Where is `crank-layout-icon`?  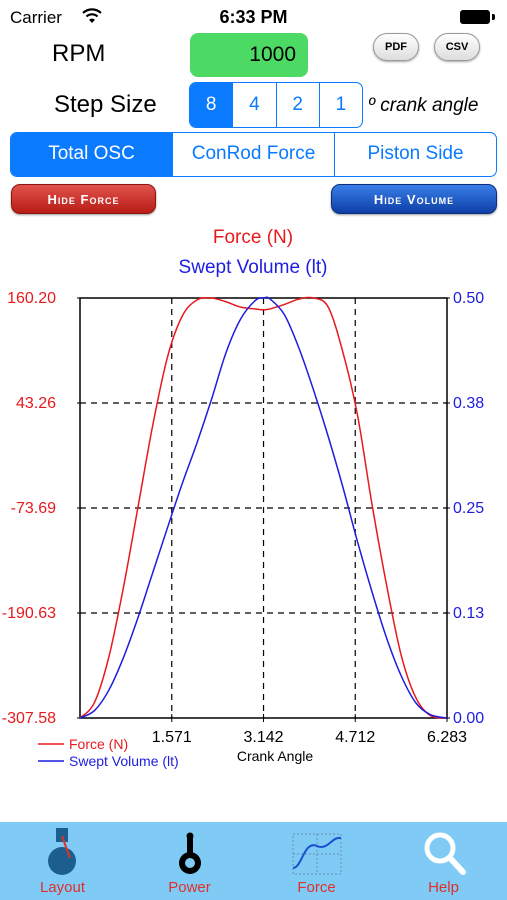 crank-layout-icon is located at coordinates (61, 851).